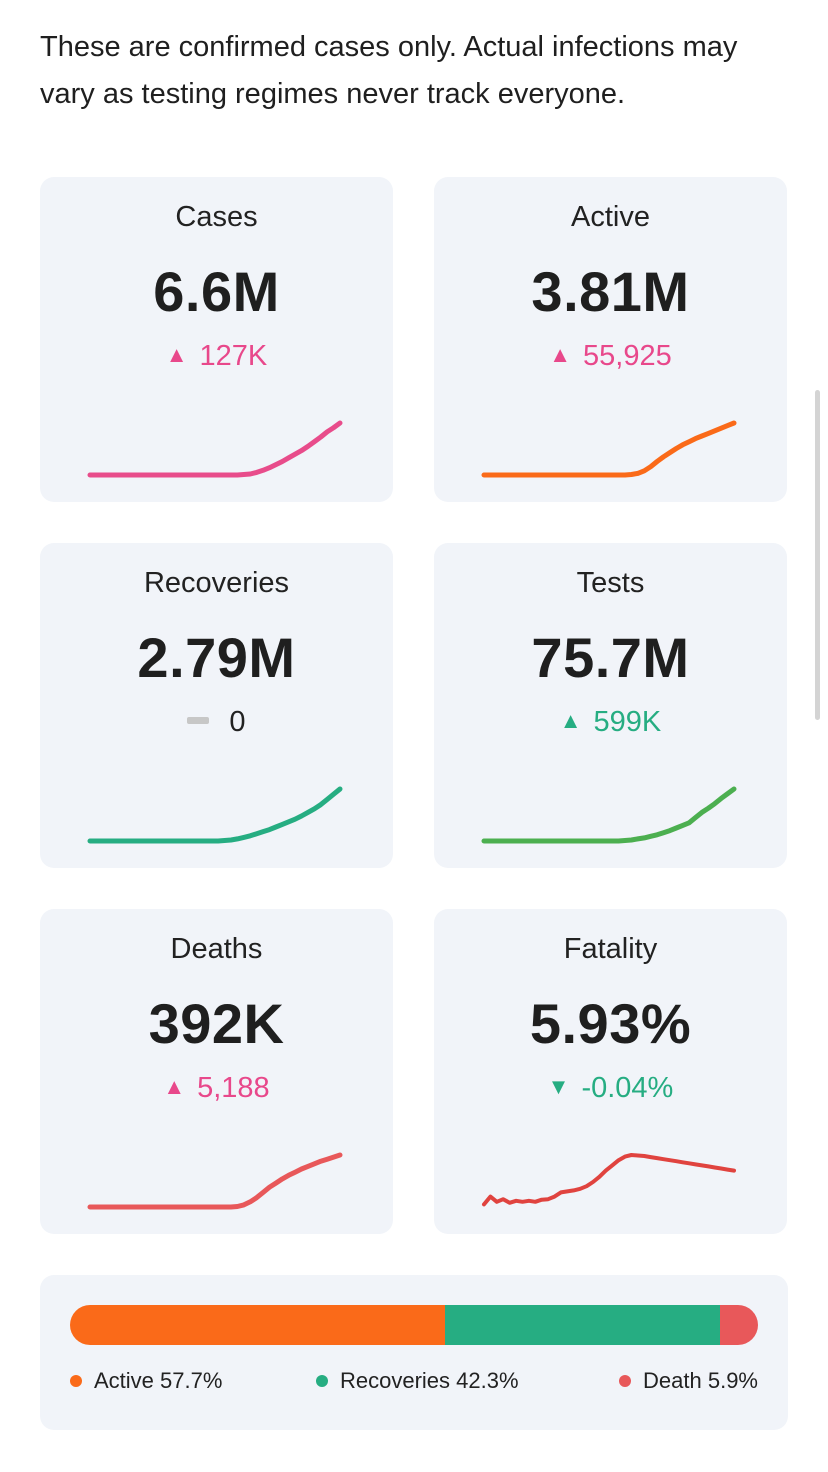 The height and width of the screenshot is (1472, 828). I want to click on stat-delta: ▲ 599K, so click(610, 722).